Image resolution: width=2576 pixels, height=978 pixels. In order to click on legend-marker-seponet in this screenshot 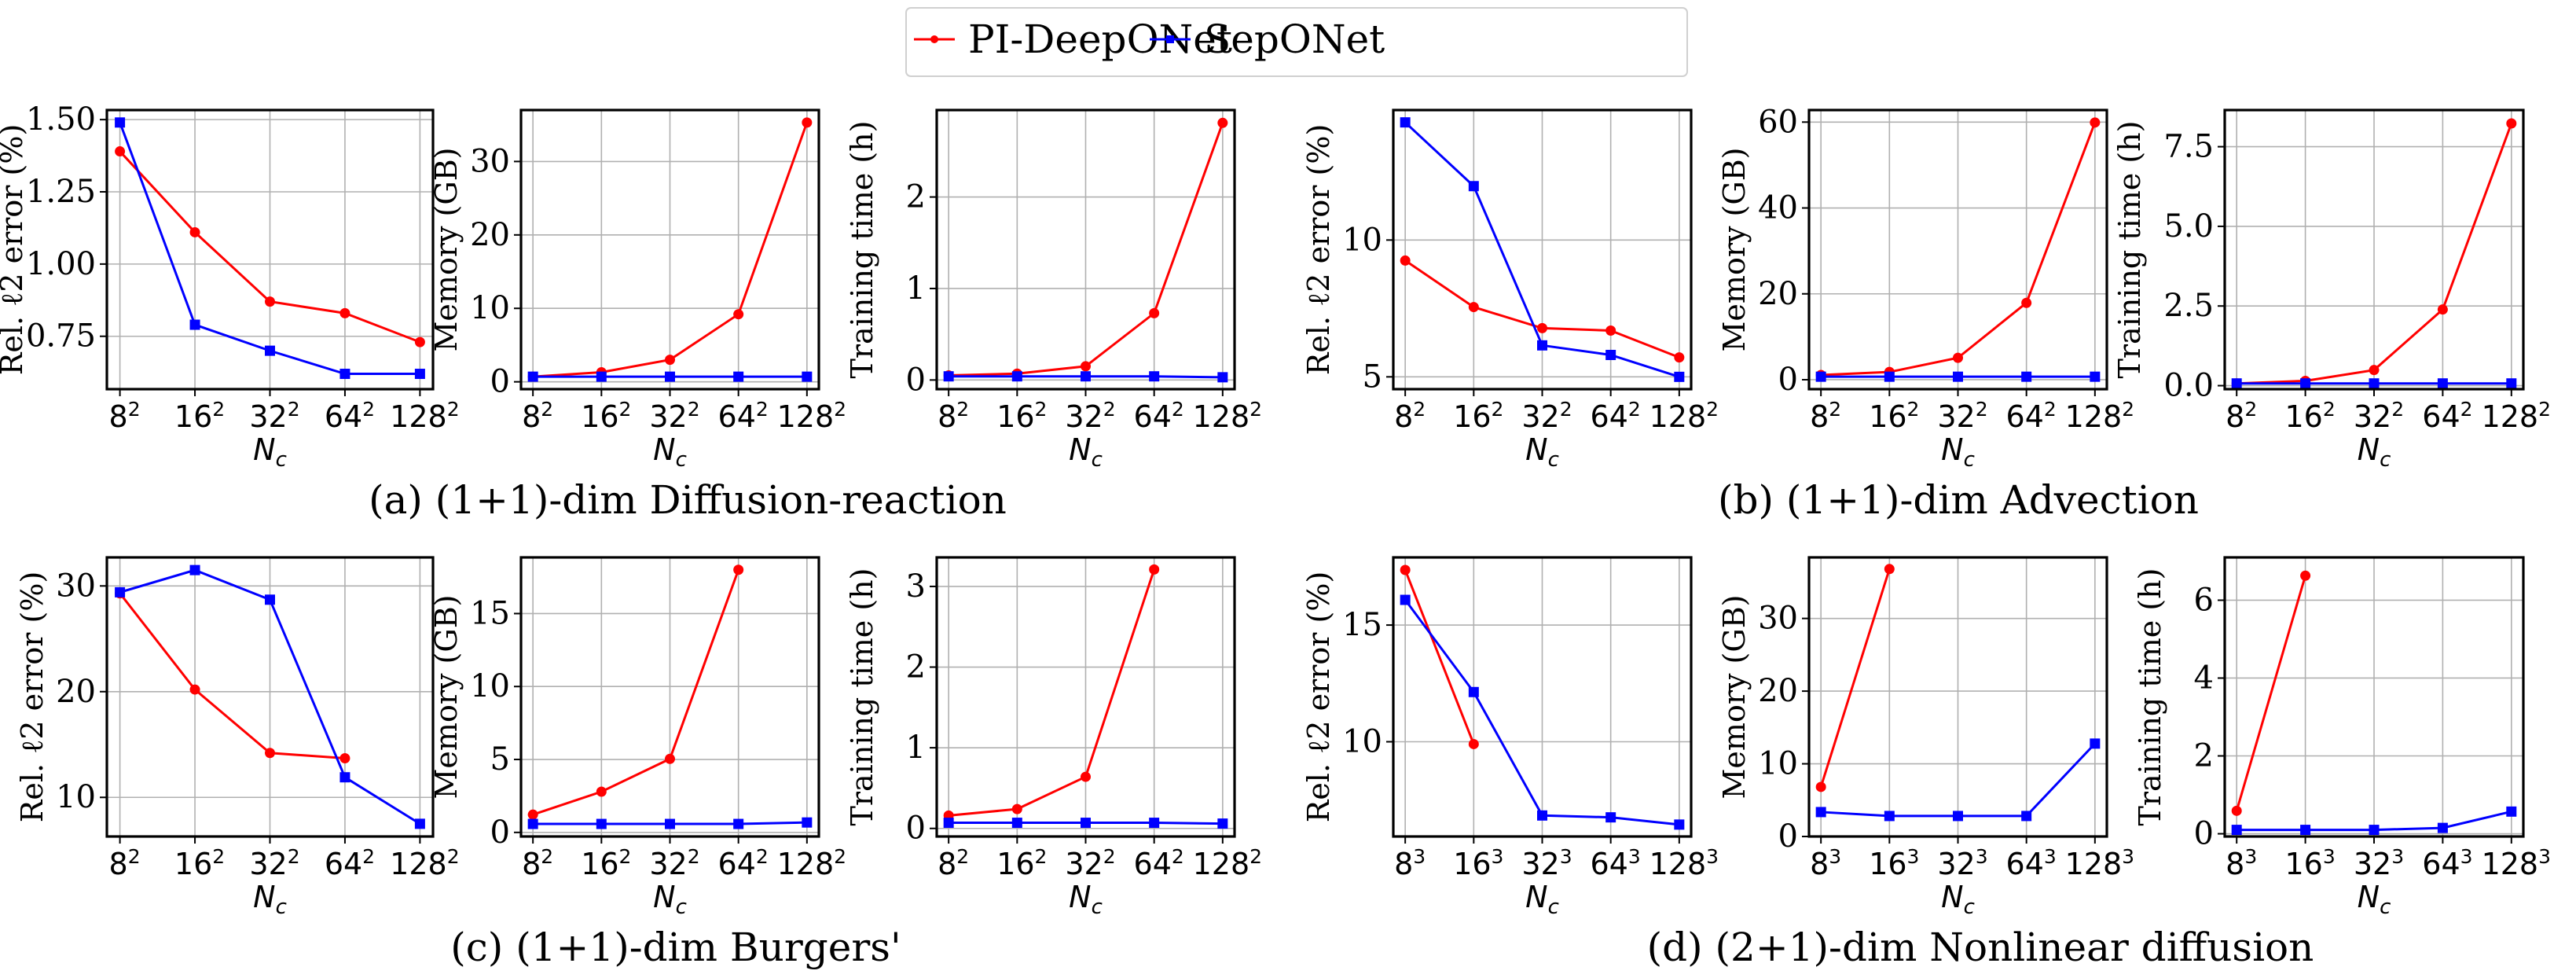, I will do `click(1170, 39)`.